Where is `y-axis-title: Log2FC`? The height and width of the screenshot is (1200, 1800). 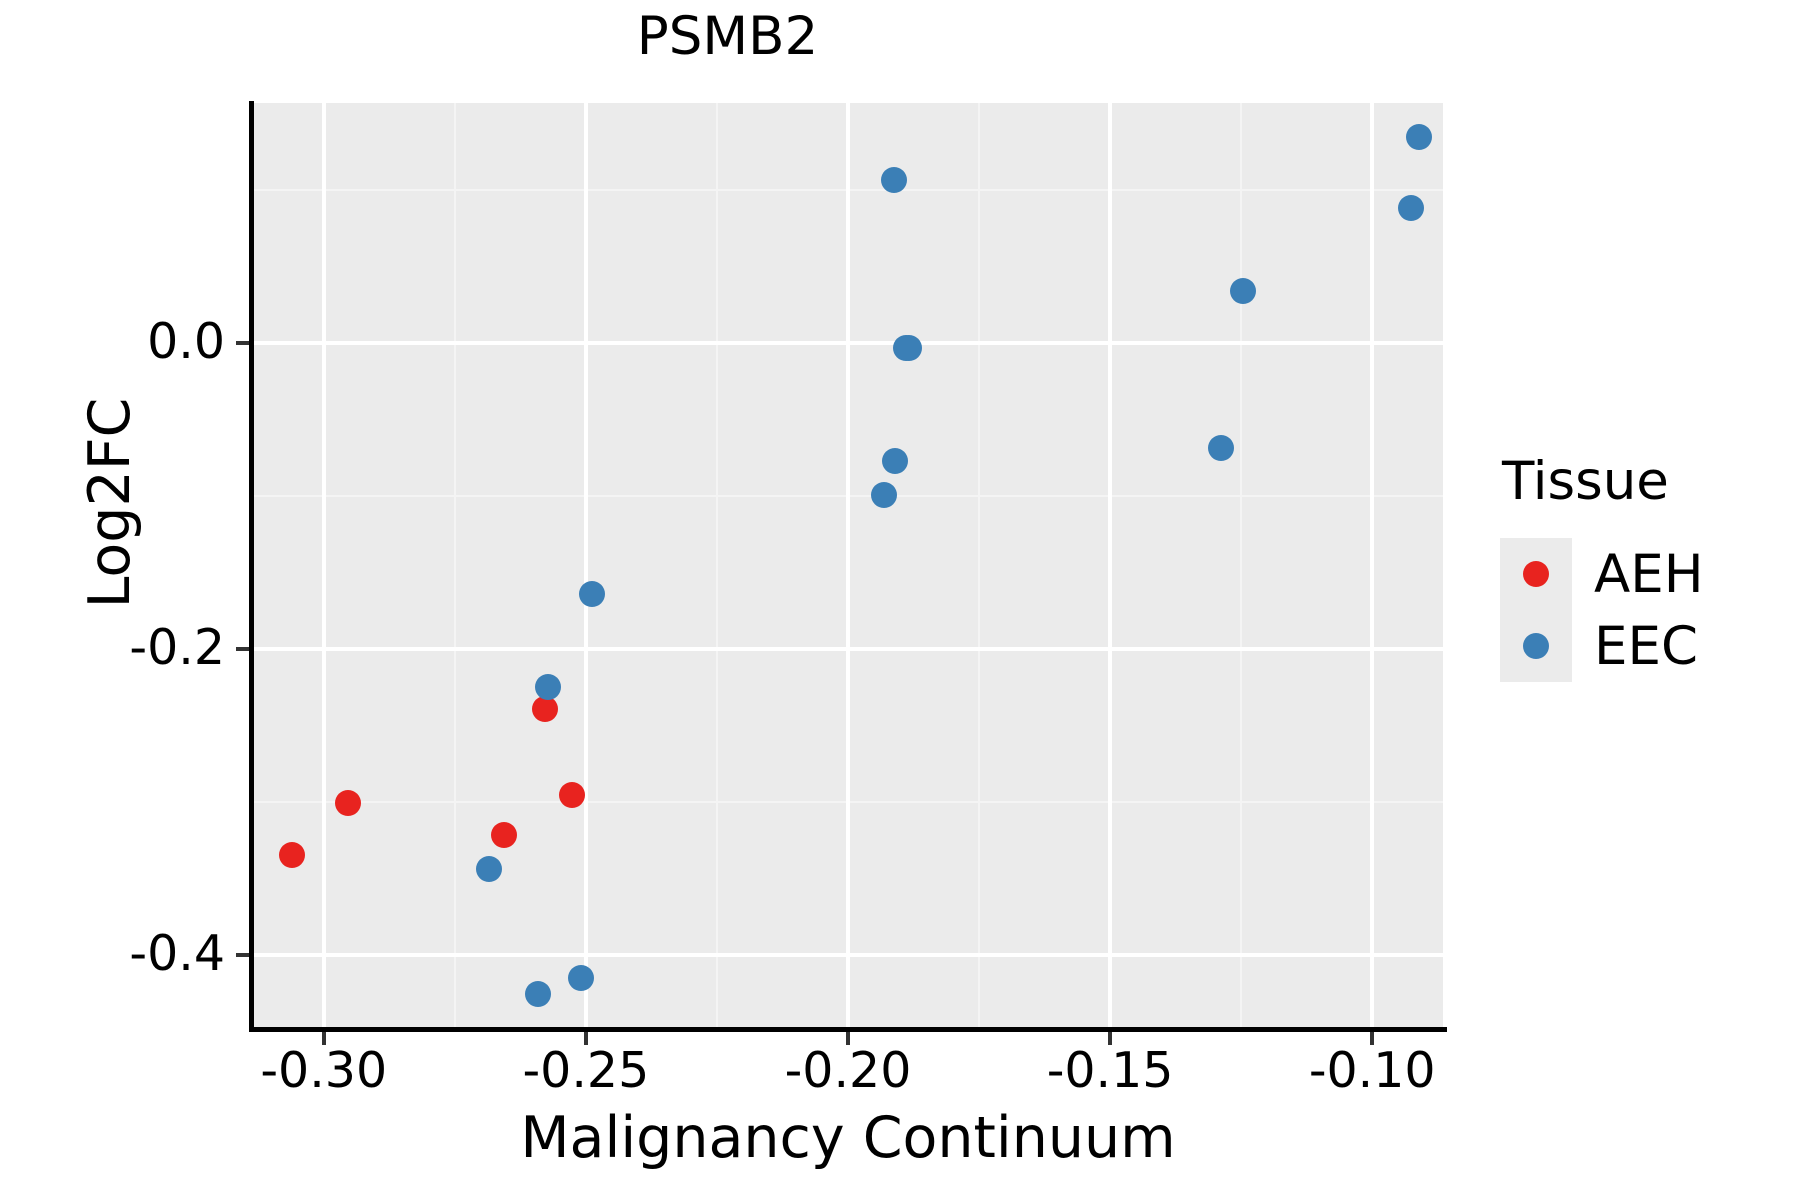
y-axis-title: Log2FC is located at coordinates (110, 503).